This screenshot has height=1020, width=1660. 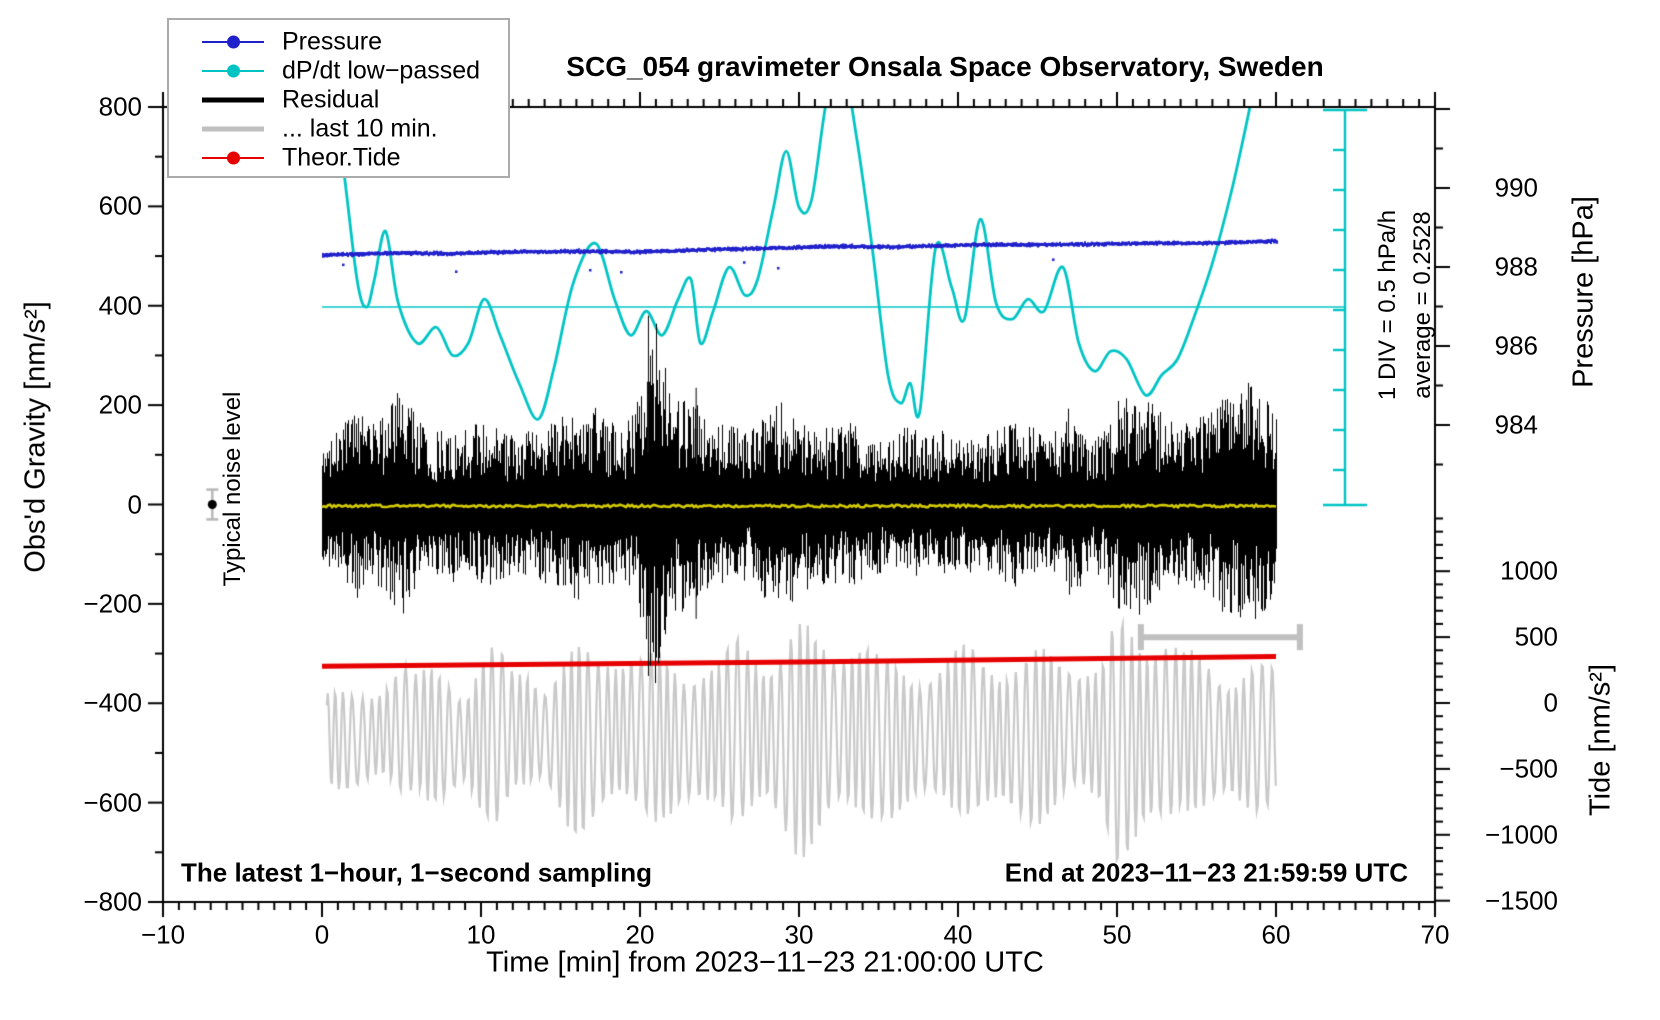 I want to click on pressure-tick-label: 988, so click(x=1516, y=266).